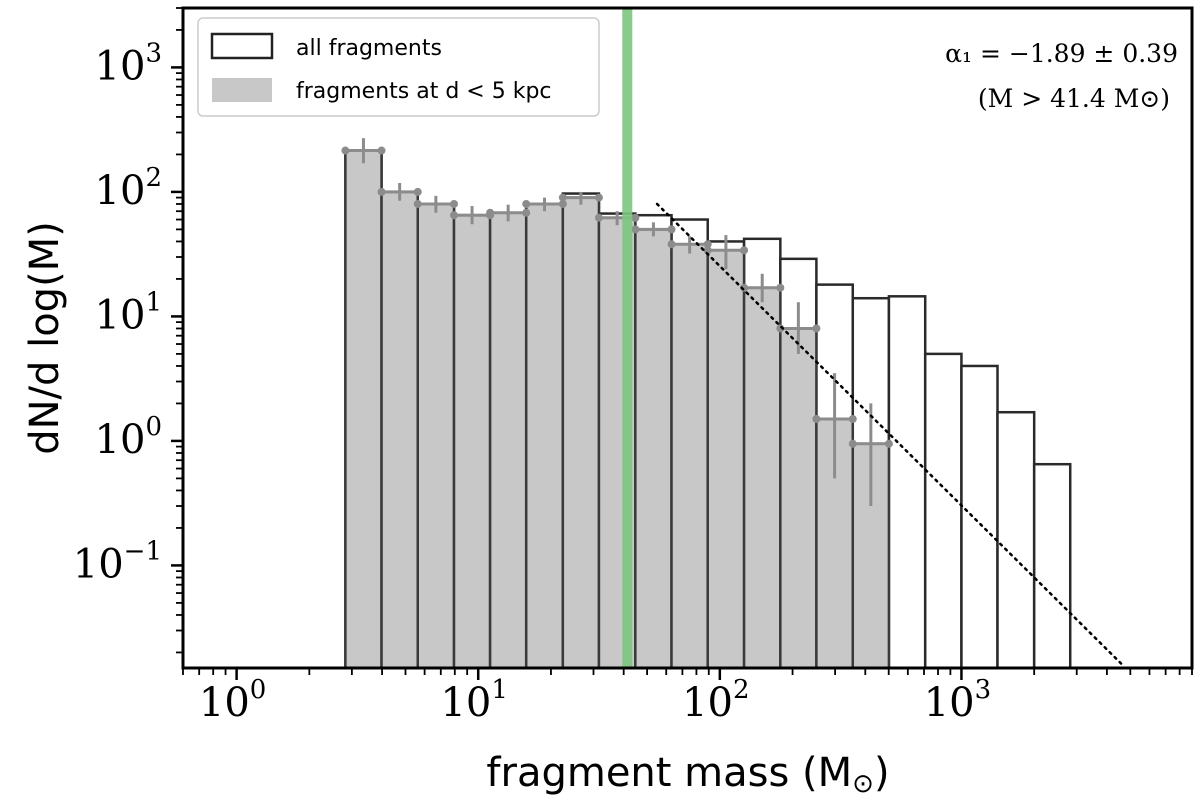  Describe the element at coordinates (117, 561) in the screenshot. I see `y-tick-label-0: 10⁻¹` at that location.